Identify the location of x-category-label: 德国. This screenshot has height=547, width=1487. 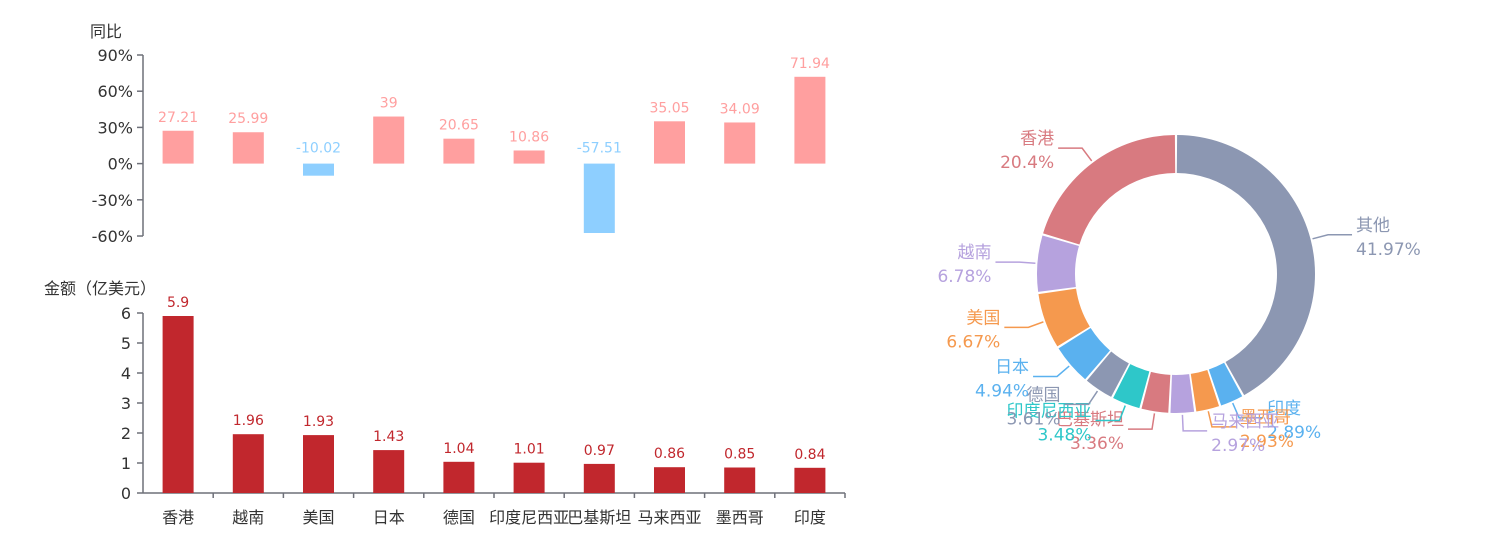
(459, 517).